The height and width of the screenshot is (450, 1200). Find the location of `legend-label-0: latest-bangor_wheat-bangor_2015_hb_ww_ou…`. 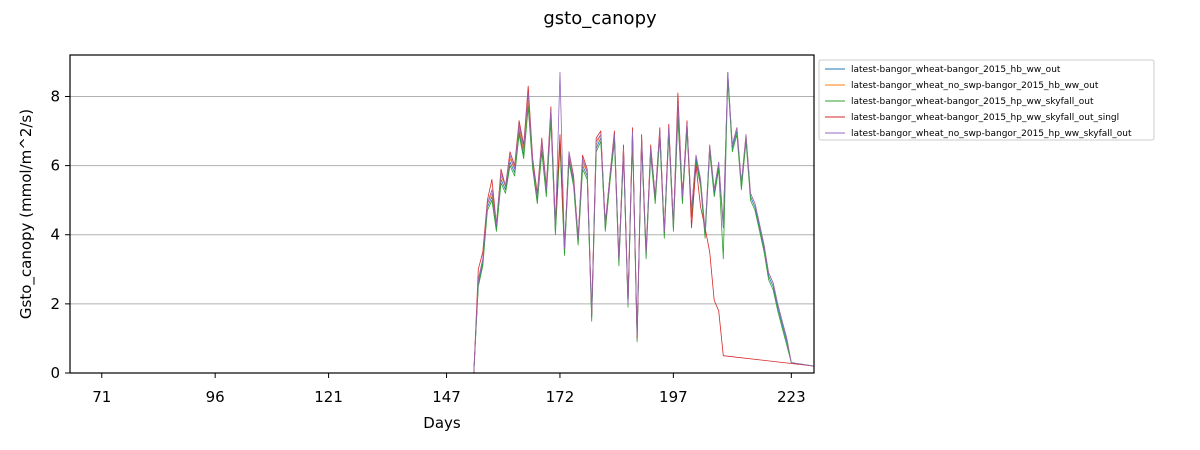

legend-label-0: latest-bangor_wheat-bangor_2015_hb_ww_ou… is located at coordinates (956, 70).